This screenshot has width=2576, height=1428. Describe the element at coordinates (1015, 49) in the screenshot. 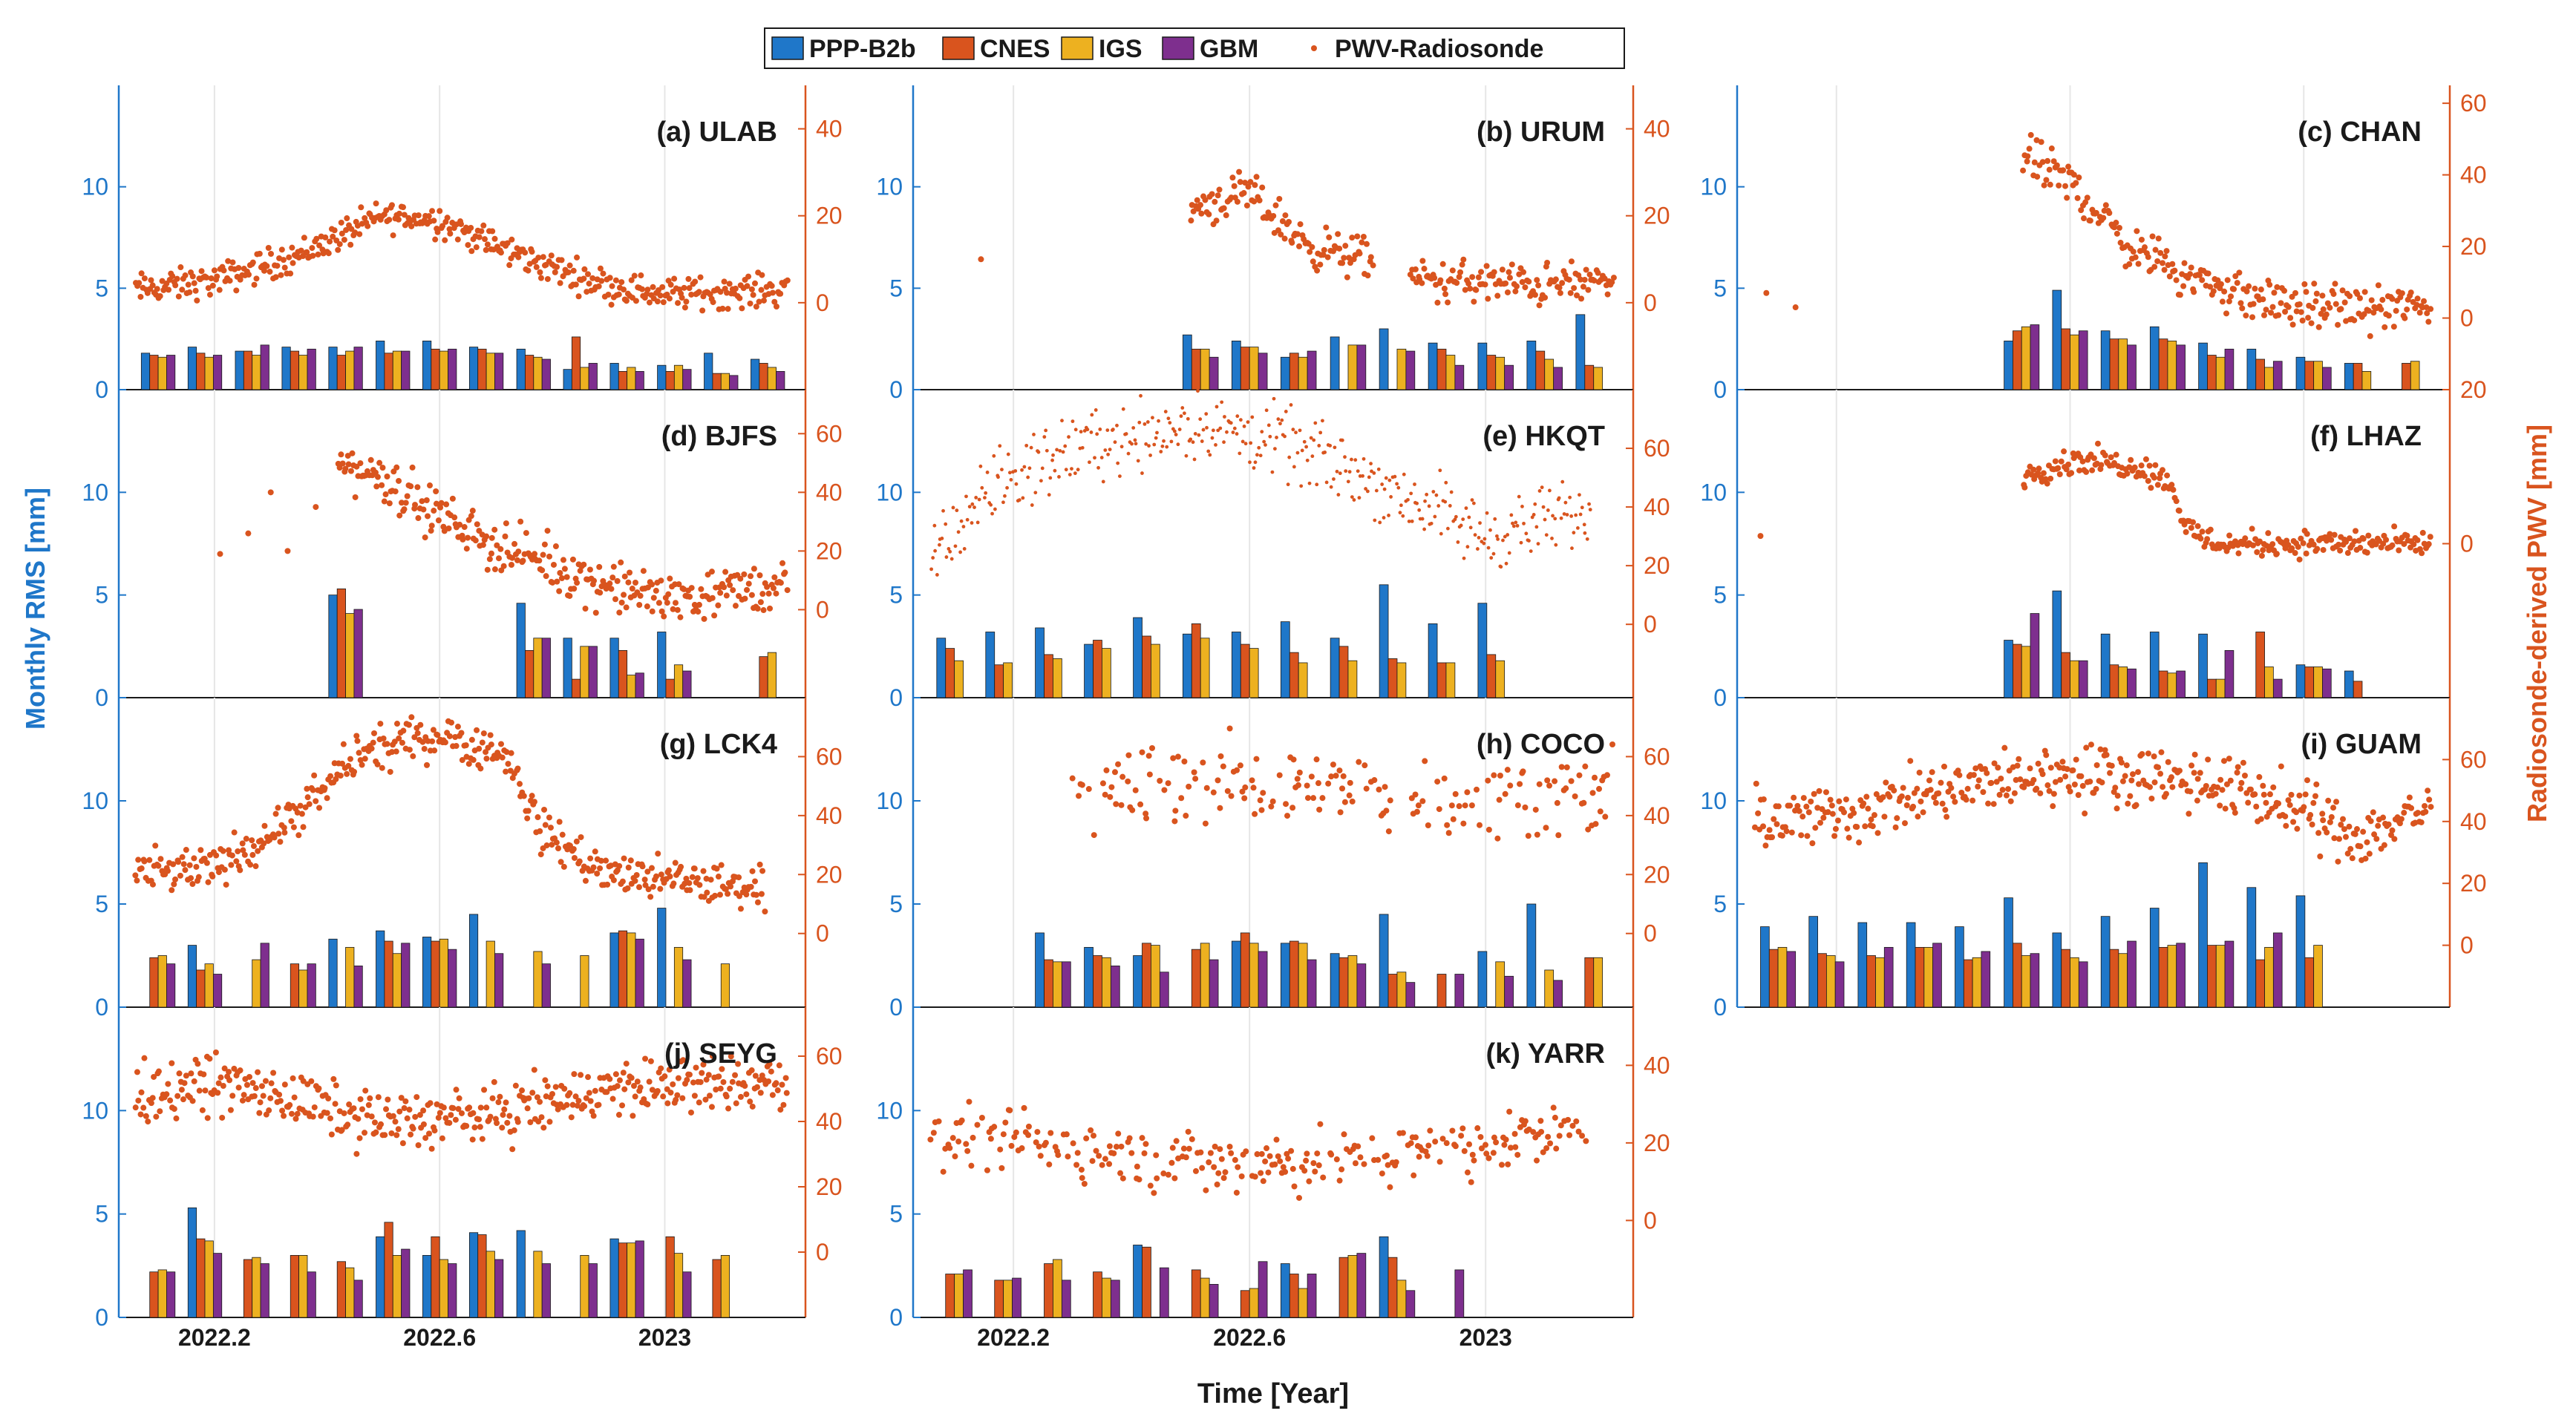

I see `legend-label: CNES` at that location.